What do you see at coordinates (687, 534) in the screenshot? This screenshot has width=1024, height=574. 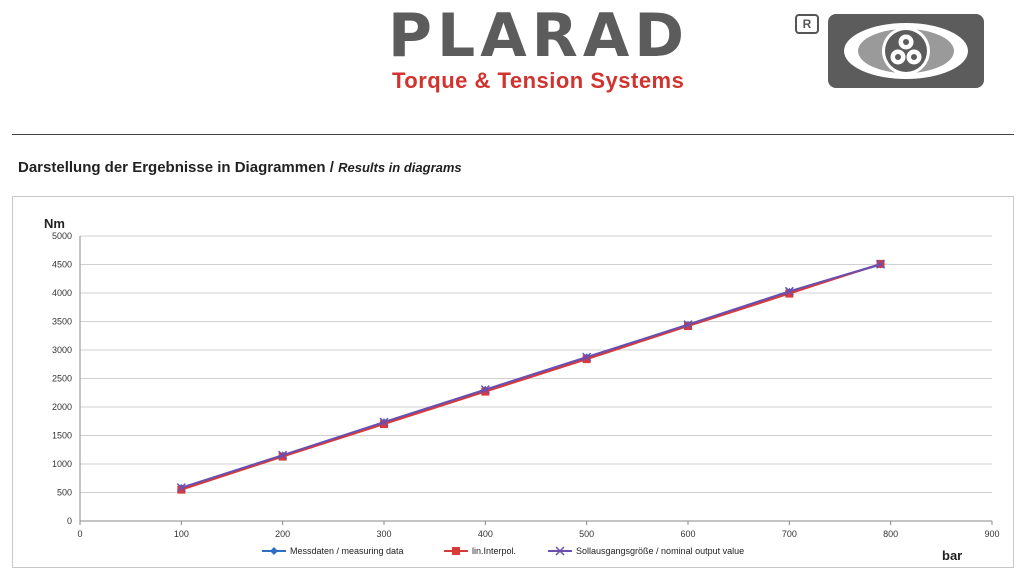 I see `x-tick-label: 600` at bounding box center [687, 534].